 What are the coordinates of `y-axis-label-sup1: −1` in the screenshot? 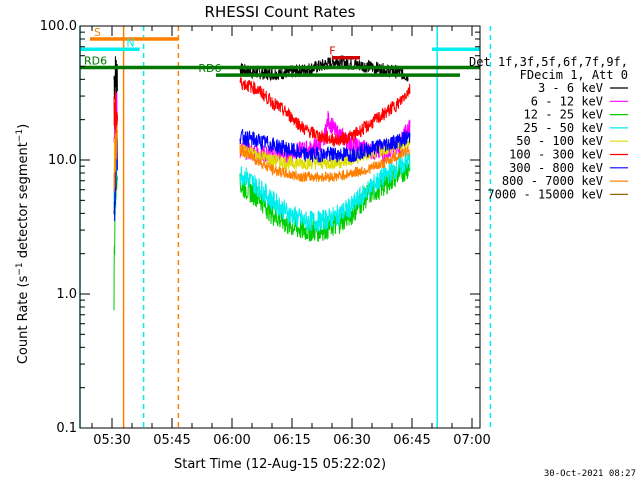 It's located at (20, 268).